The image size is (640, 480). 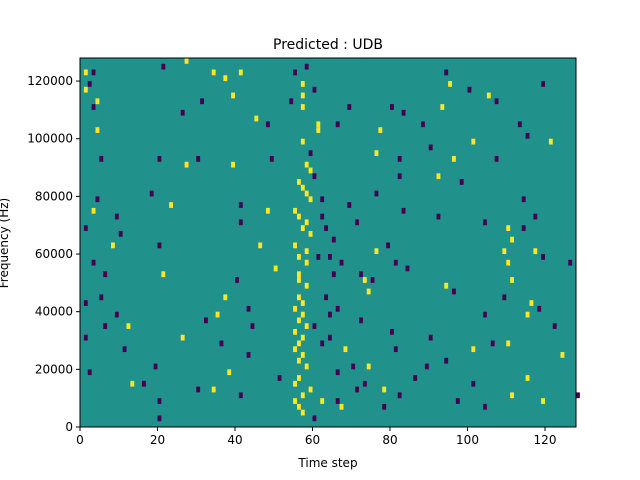 What do you see at coordinates (50, 139) in the screenshot?
I see `y-tick-label: 100000` at bounding box center [50, 139].